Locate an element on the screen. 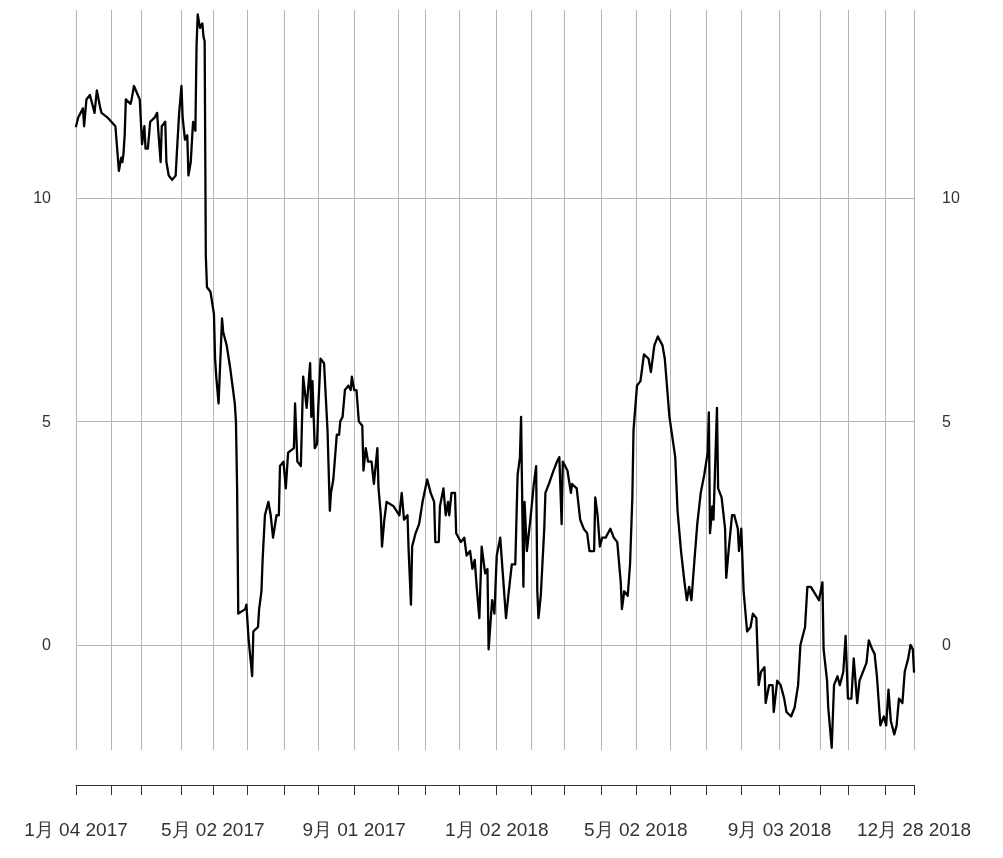 The width and height of the screenshot is (1003, 858). y-tick-label: 10 is located at coordinates (42, 198).